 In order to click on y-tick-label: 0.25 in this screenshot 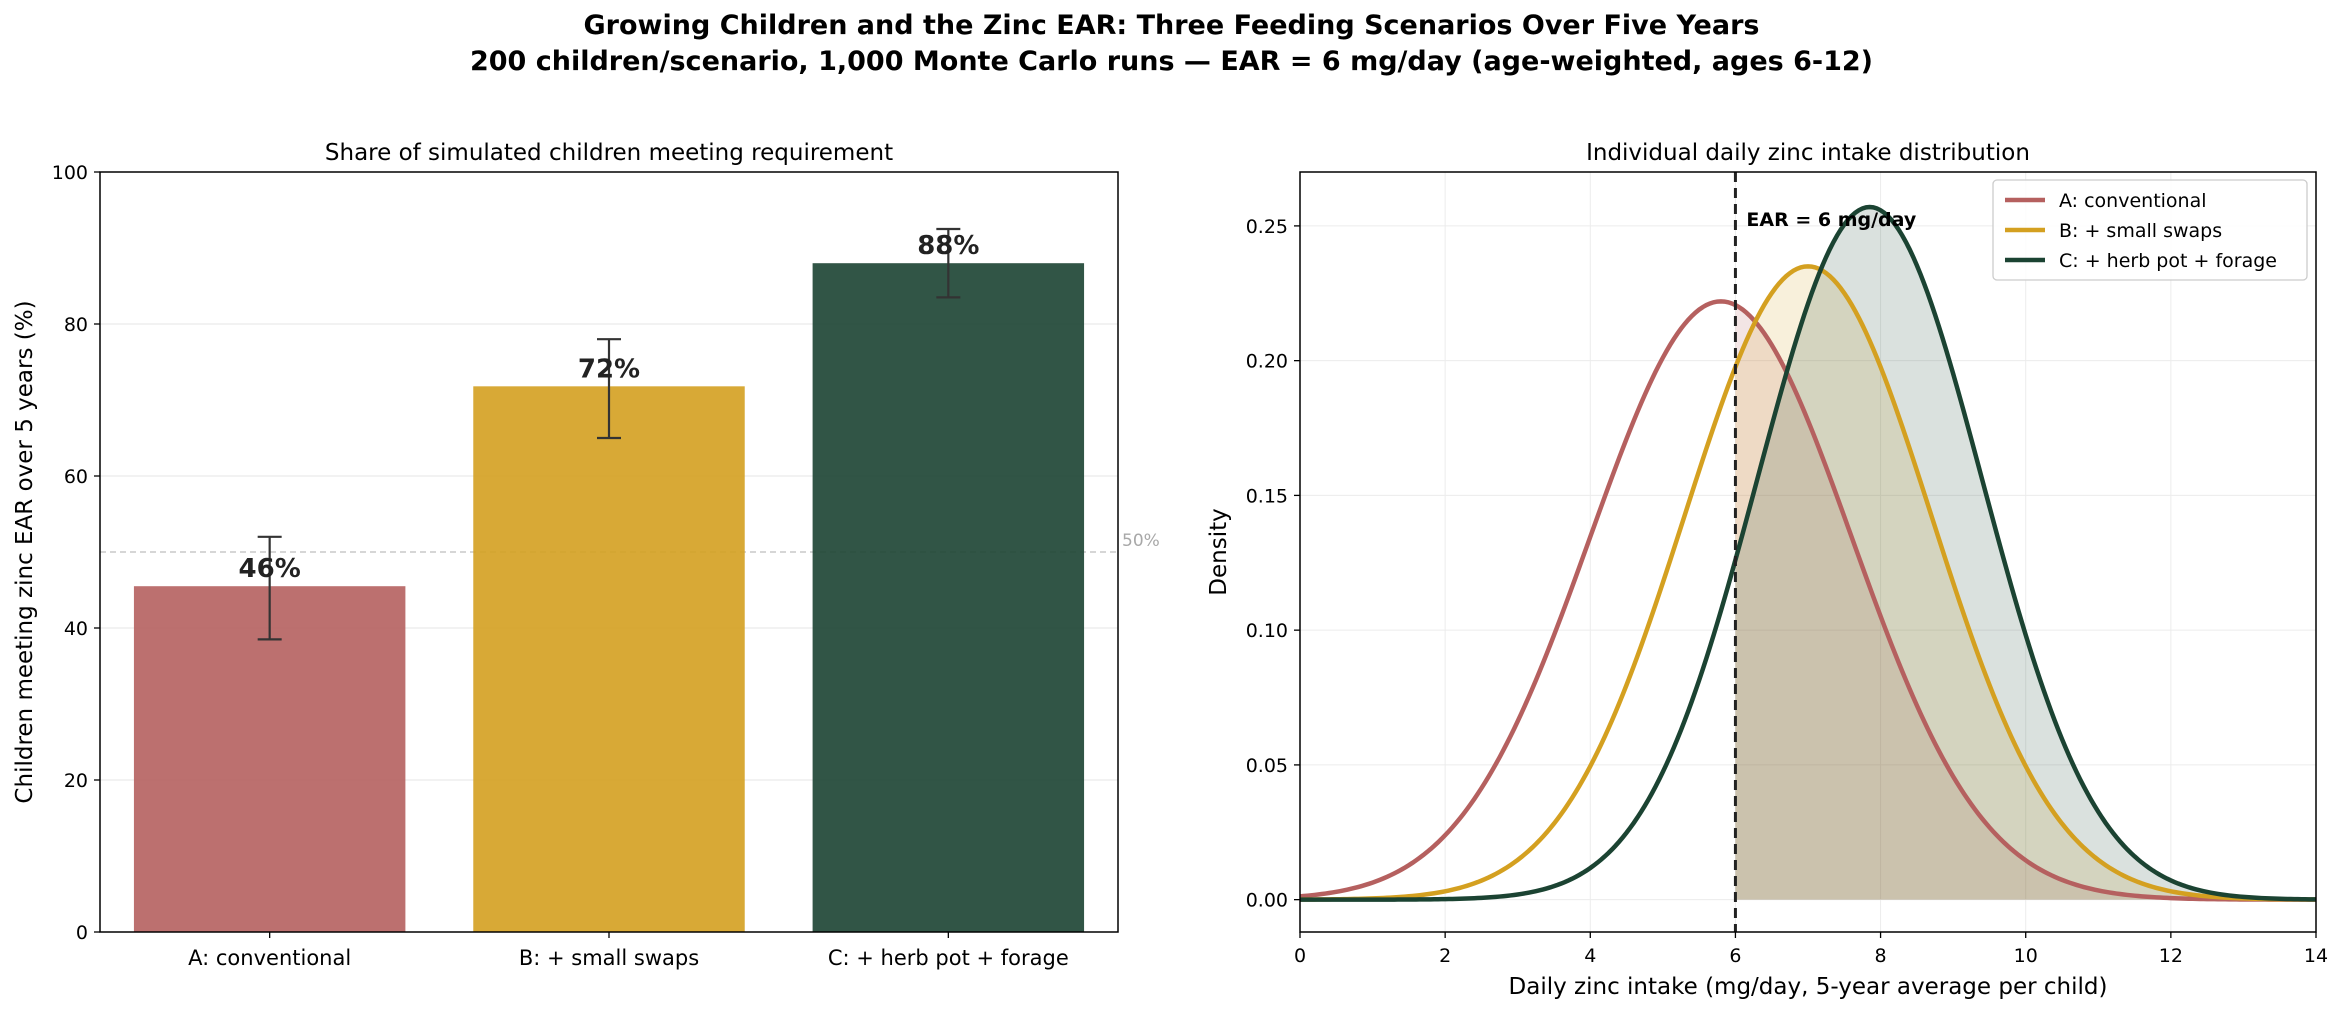, I will do `click(1267, 227)`.